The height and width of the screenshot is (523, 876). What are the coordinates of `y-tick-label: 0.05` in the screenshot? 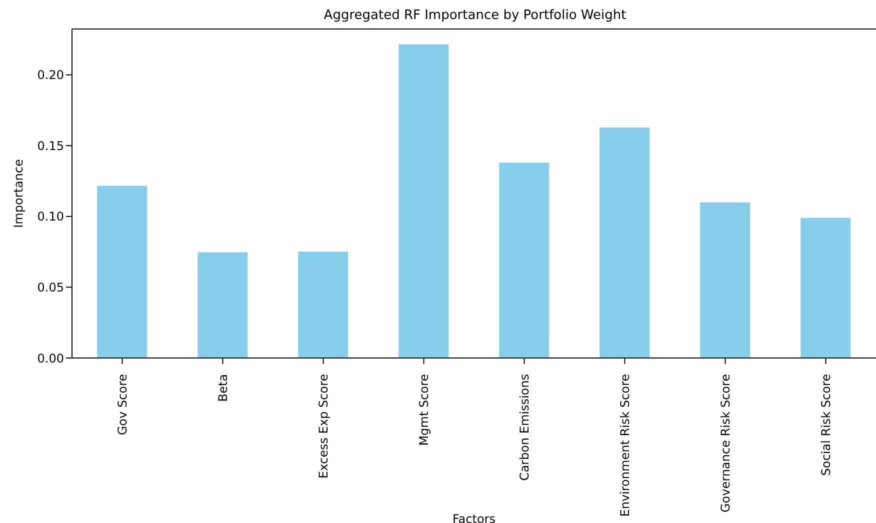 It's located at (50, 287).